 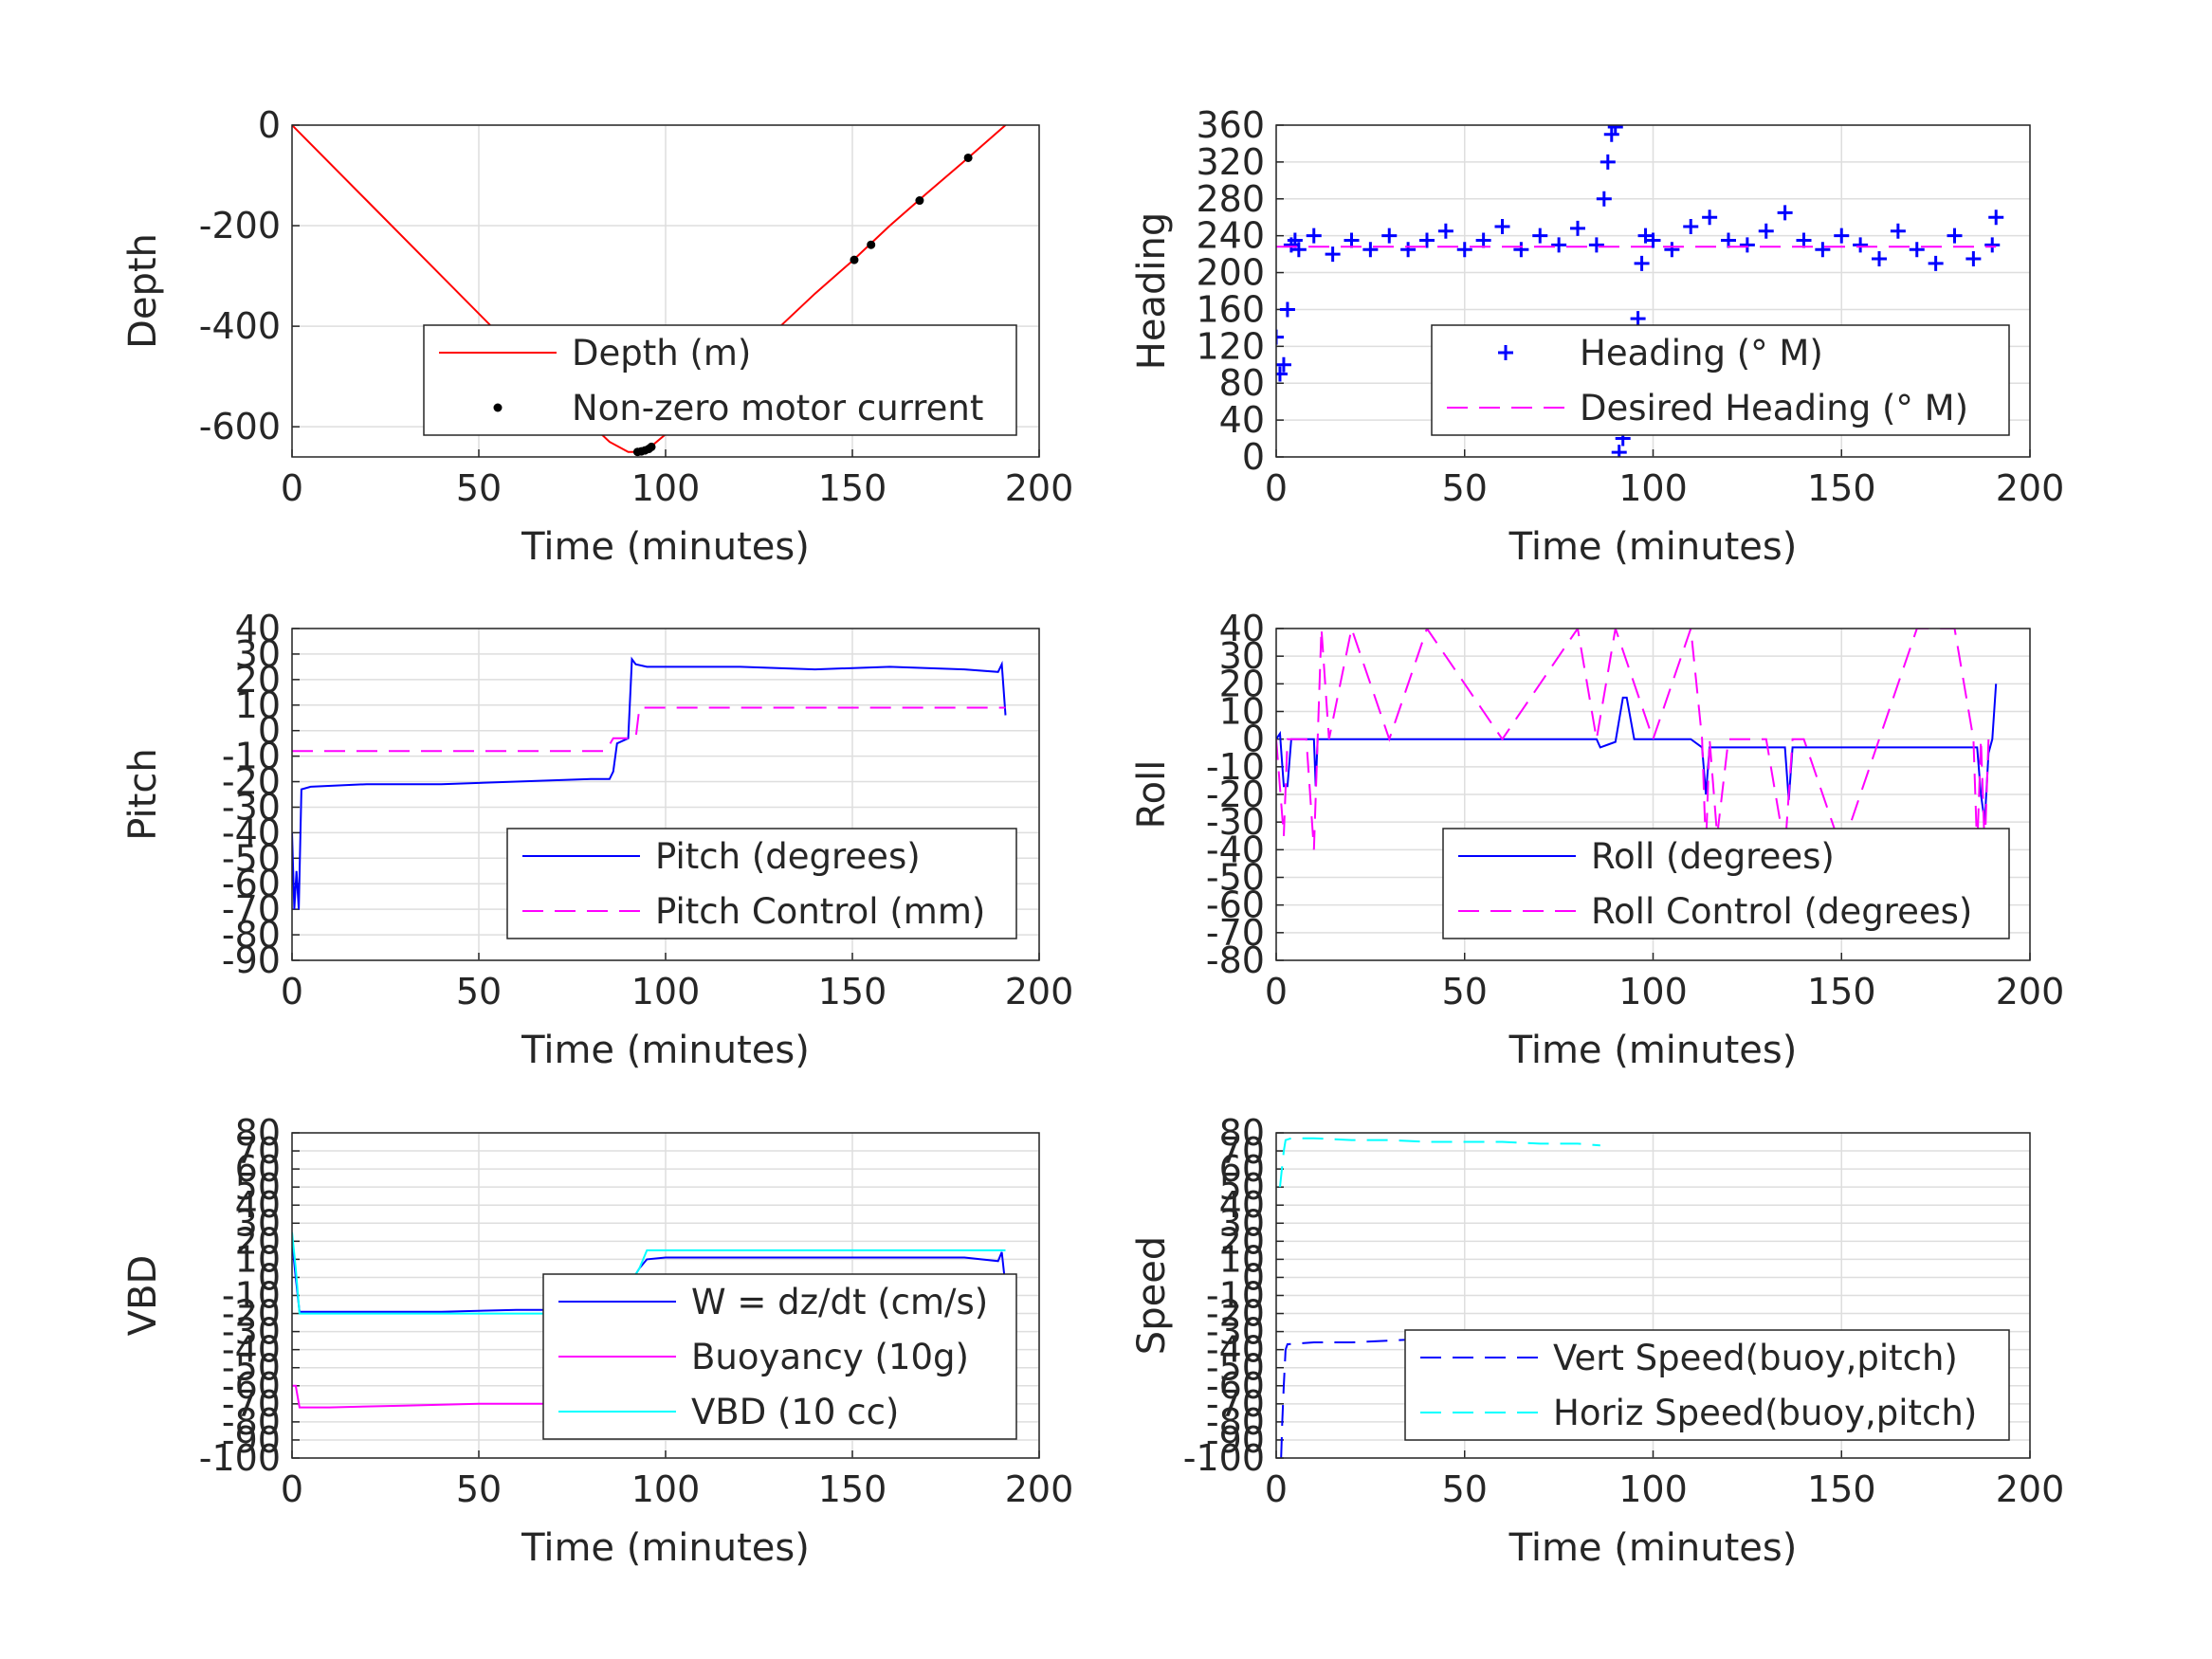 I want to click on y-tick-label: 10, so click(x=258, y=1259).